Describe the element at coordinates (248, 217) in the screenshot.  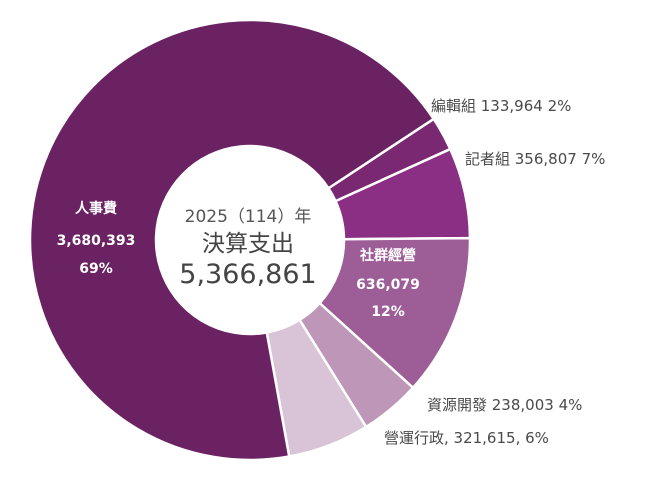
I see `center-year: 2025（114）年` at that location.